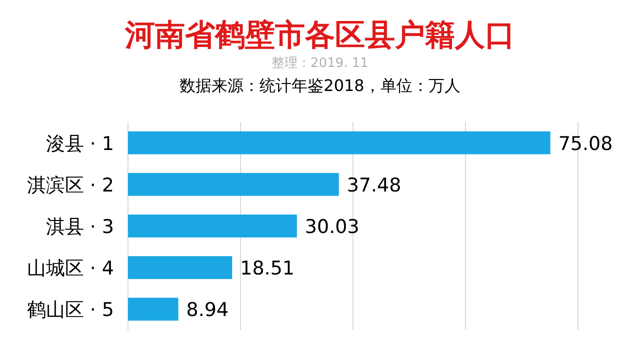 The image size is (640, 355). What do you see at coordinates (267, 269) in the screenshot?
I see `data-label: 18.51` at bounding box center [267, 269].